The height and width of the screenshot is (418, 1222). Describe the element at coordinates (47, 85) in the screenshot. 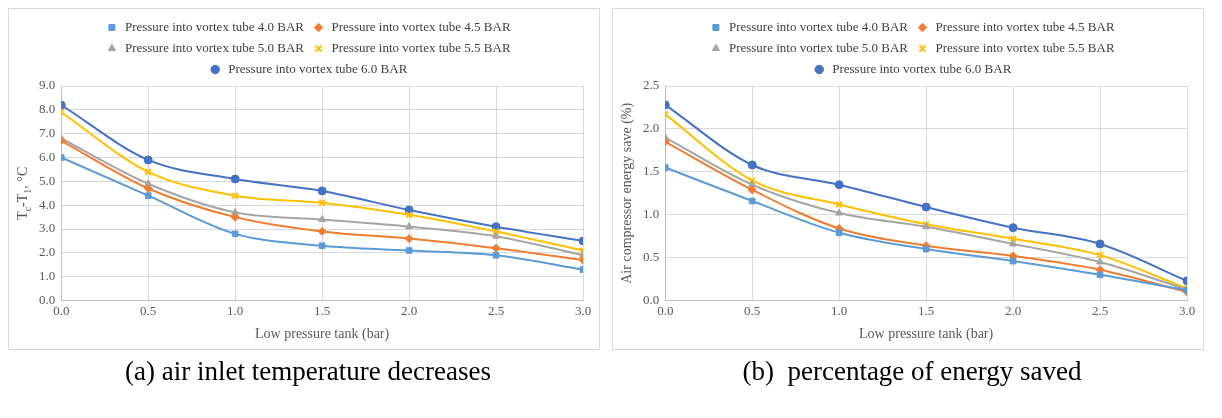

I see `y-tick-label: 9.0` at that location.